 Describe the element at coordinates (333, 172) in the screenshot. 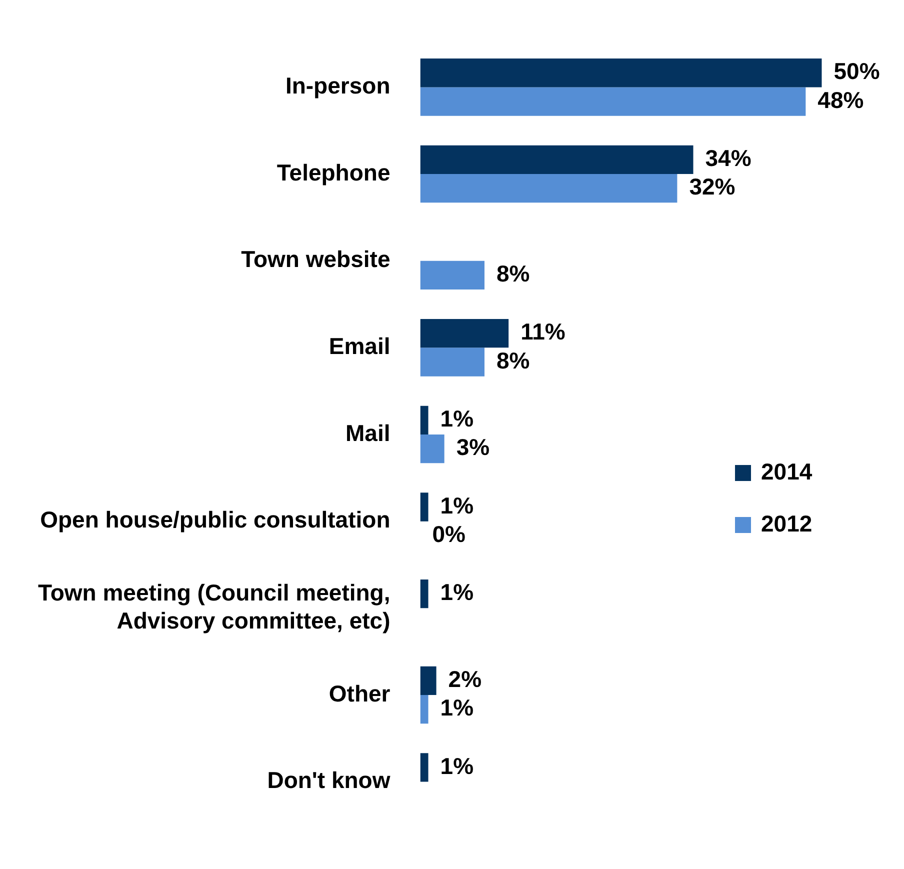

I see `y-tick-label: Telephone` at that location.